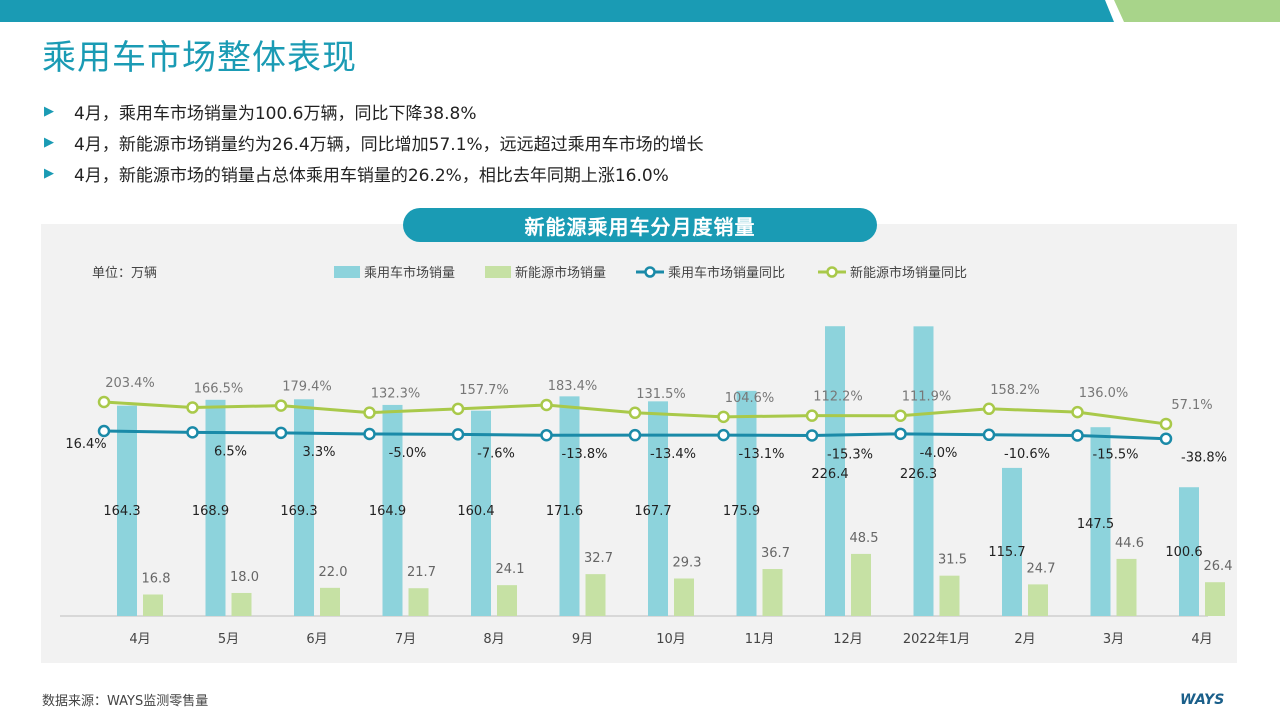 This screenshot has width=1280, height=720. Describe the element at coordinates (829, 474) in the screenshot. I see `bar-label-total: 226.4` at that location.